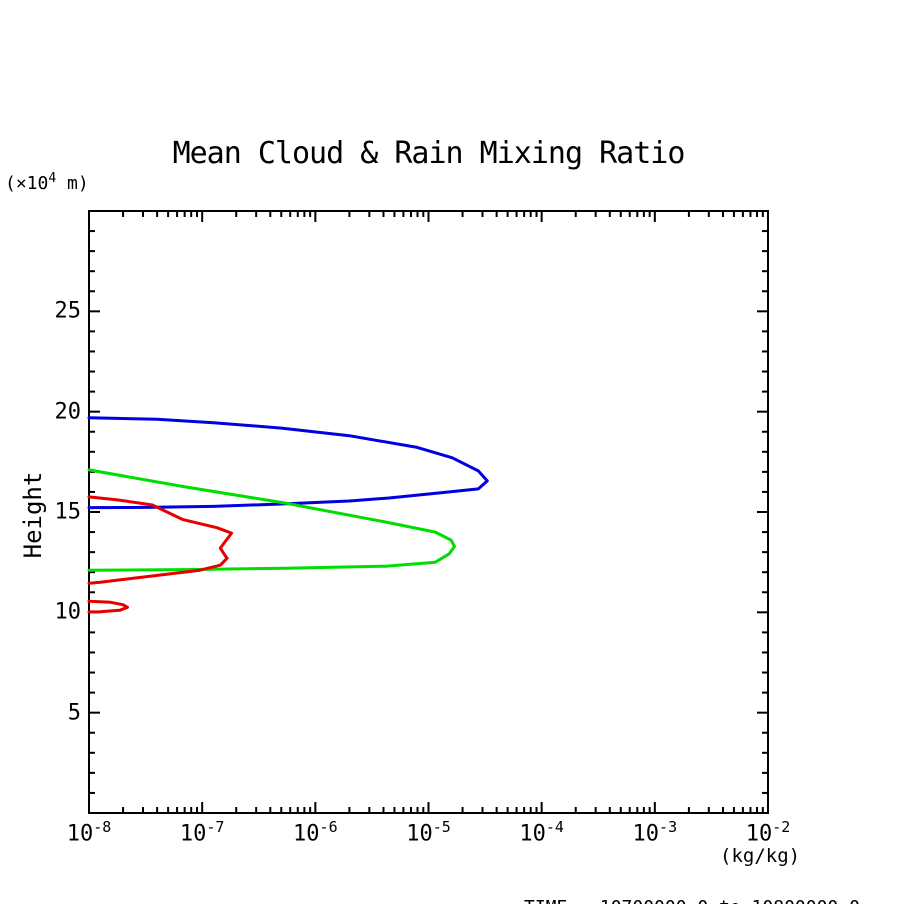 This screenshot has height=904, width=904. What do you see at coordinates (68, 512) in the screenshot?
I see `y-tick-label: 15` at bounding box center [68, 512].